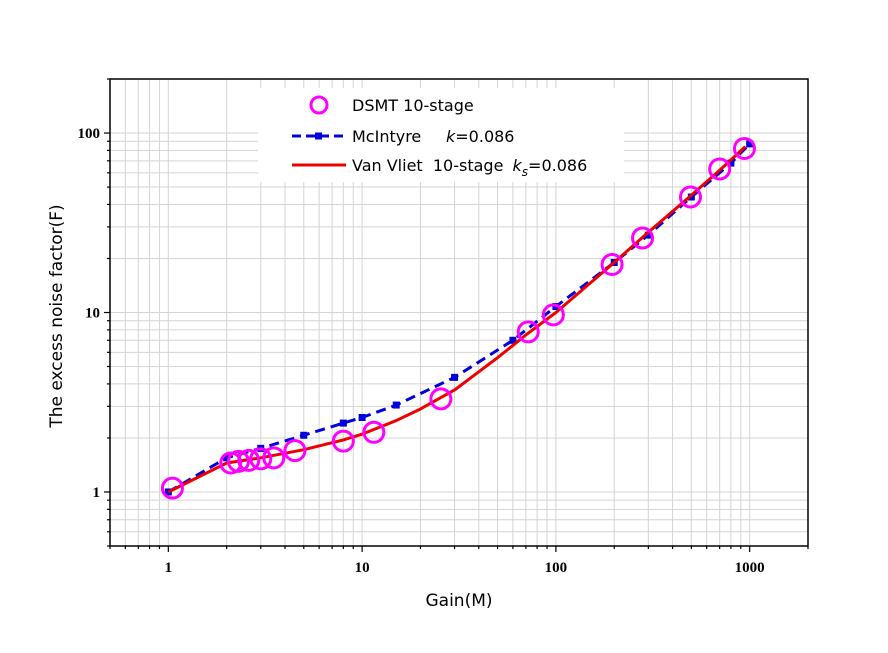 The height and width of the screenshot is (653, 888). What do you see at coordinates (427, 165) in the screenshot?
I see `legend-label-vanvliet: Van Vliet 10-stage` at bounding box center [427, 165].